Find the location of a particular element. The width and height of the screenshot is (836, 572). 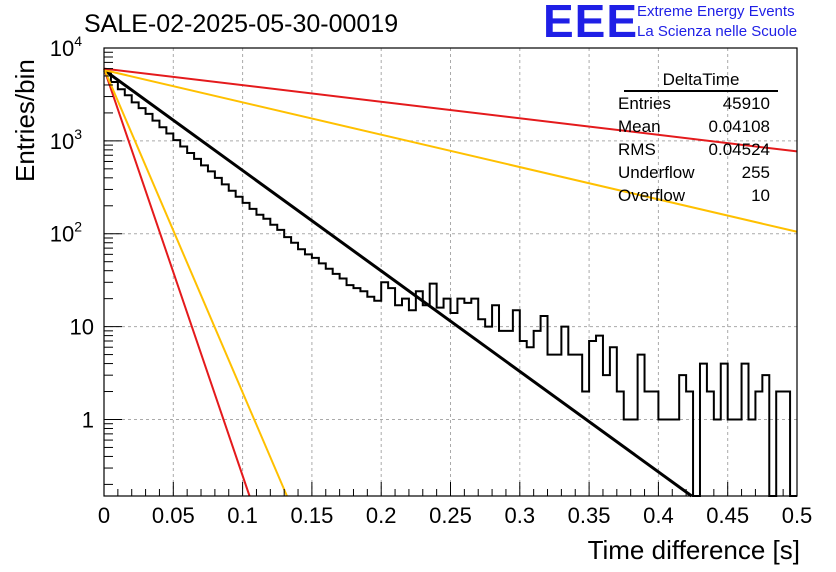

y-tick-label: 10⁴ is located at coordinates (66, 47).